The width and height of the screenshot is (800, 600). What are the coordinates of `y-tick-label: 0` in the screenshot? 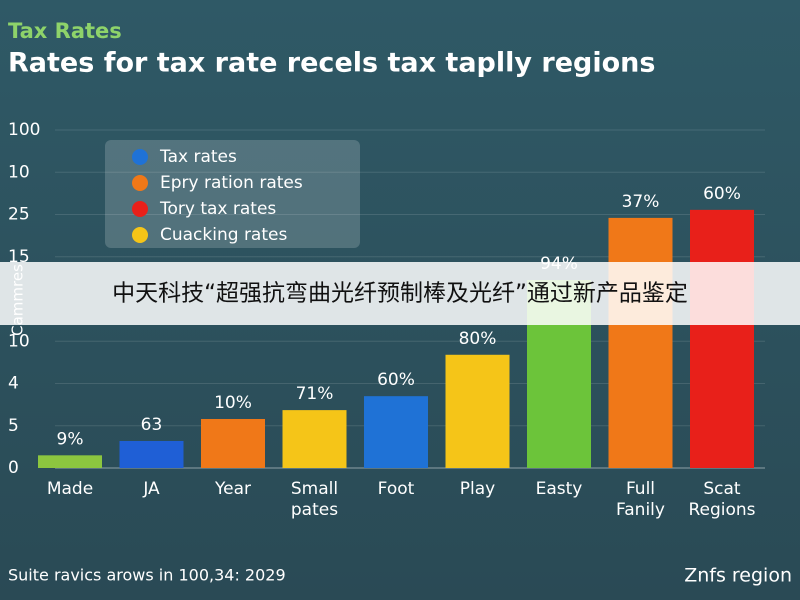 It's located at (13, 468).